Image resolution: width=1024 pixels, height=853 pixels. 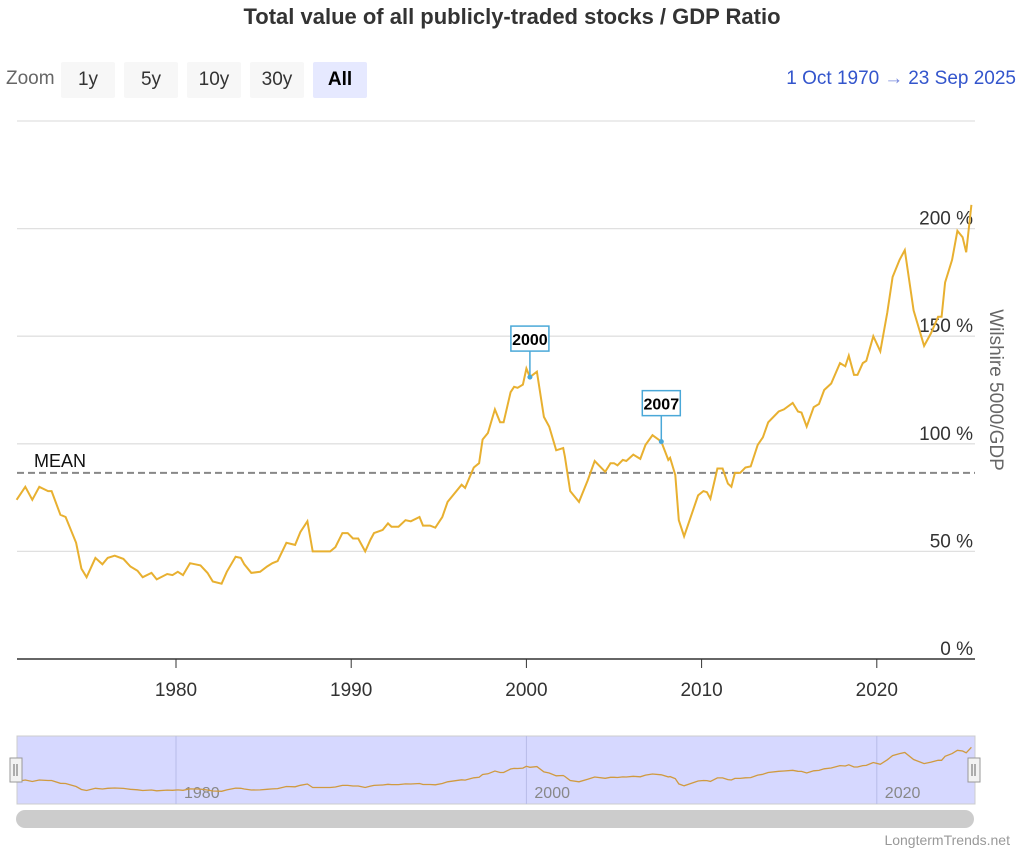 I want to click on x-tick-label: 1980, so click(x=176, y=690).